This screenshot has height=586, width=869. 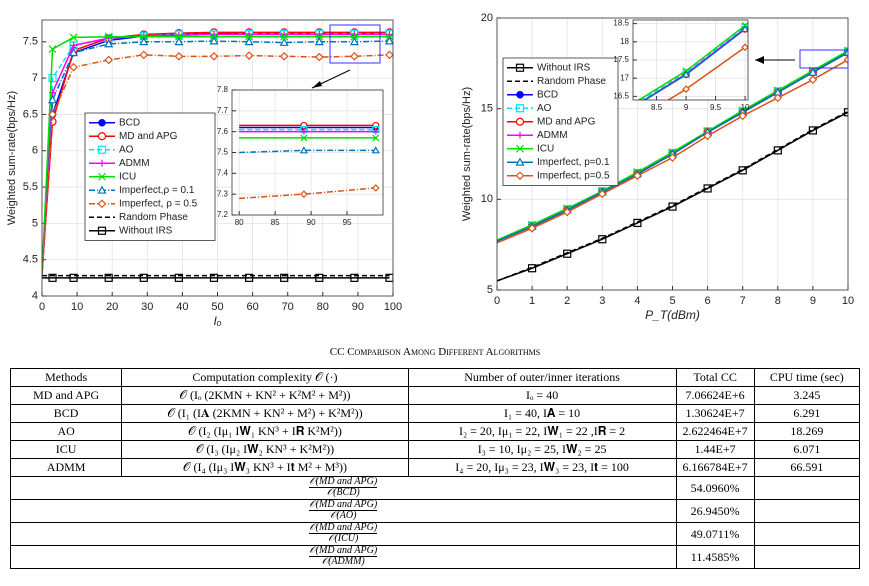 I want to click on table-cell: 18.269, so click(x=807, y=431).